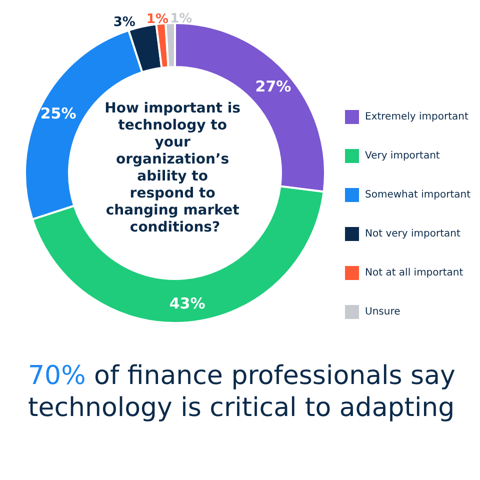  I want to click on legend-label: Somewhat important, so click(418, 195).